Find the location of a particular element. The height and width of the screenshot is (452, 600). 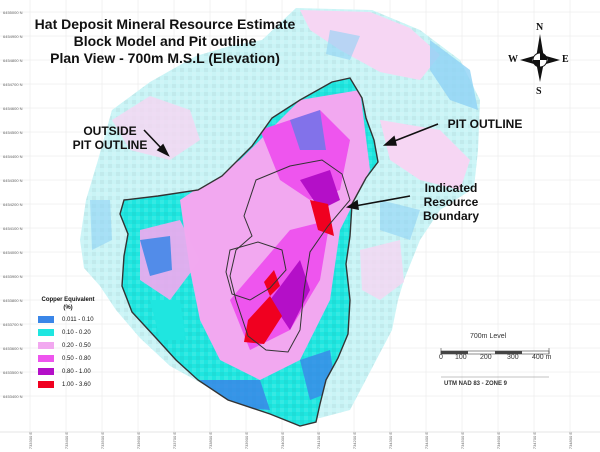

northing-label: 6454500 N is located at coordinates (13, 132).